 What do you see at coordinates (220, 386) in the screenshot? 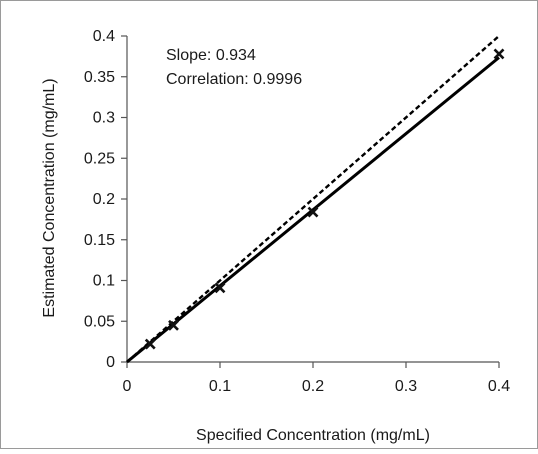
I see `x-tick-label: 0.1` at bounding box center [220, 386].